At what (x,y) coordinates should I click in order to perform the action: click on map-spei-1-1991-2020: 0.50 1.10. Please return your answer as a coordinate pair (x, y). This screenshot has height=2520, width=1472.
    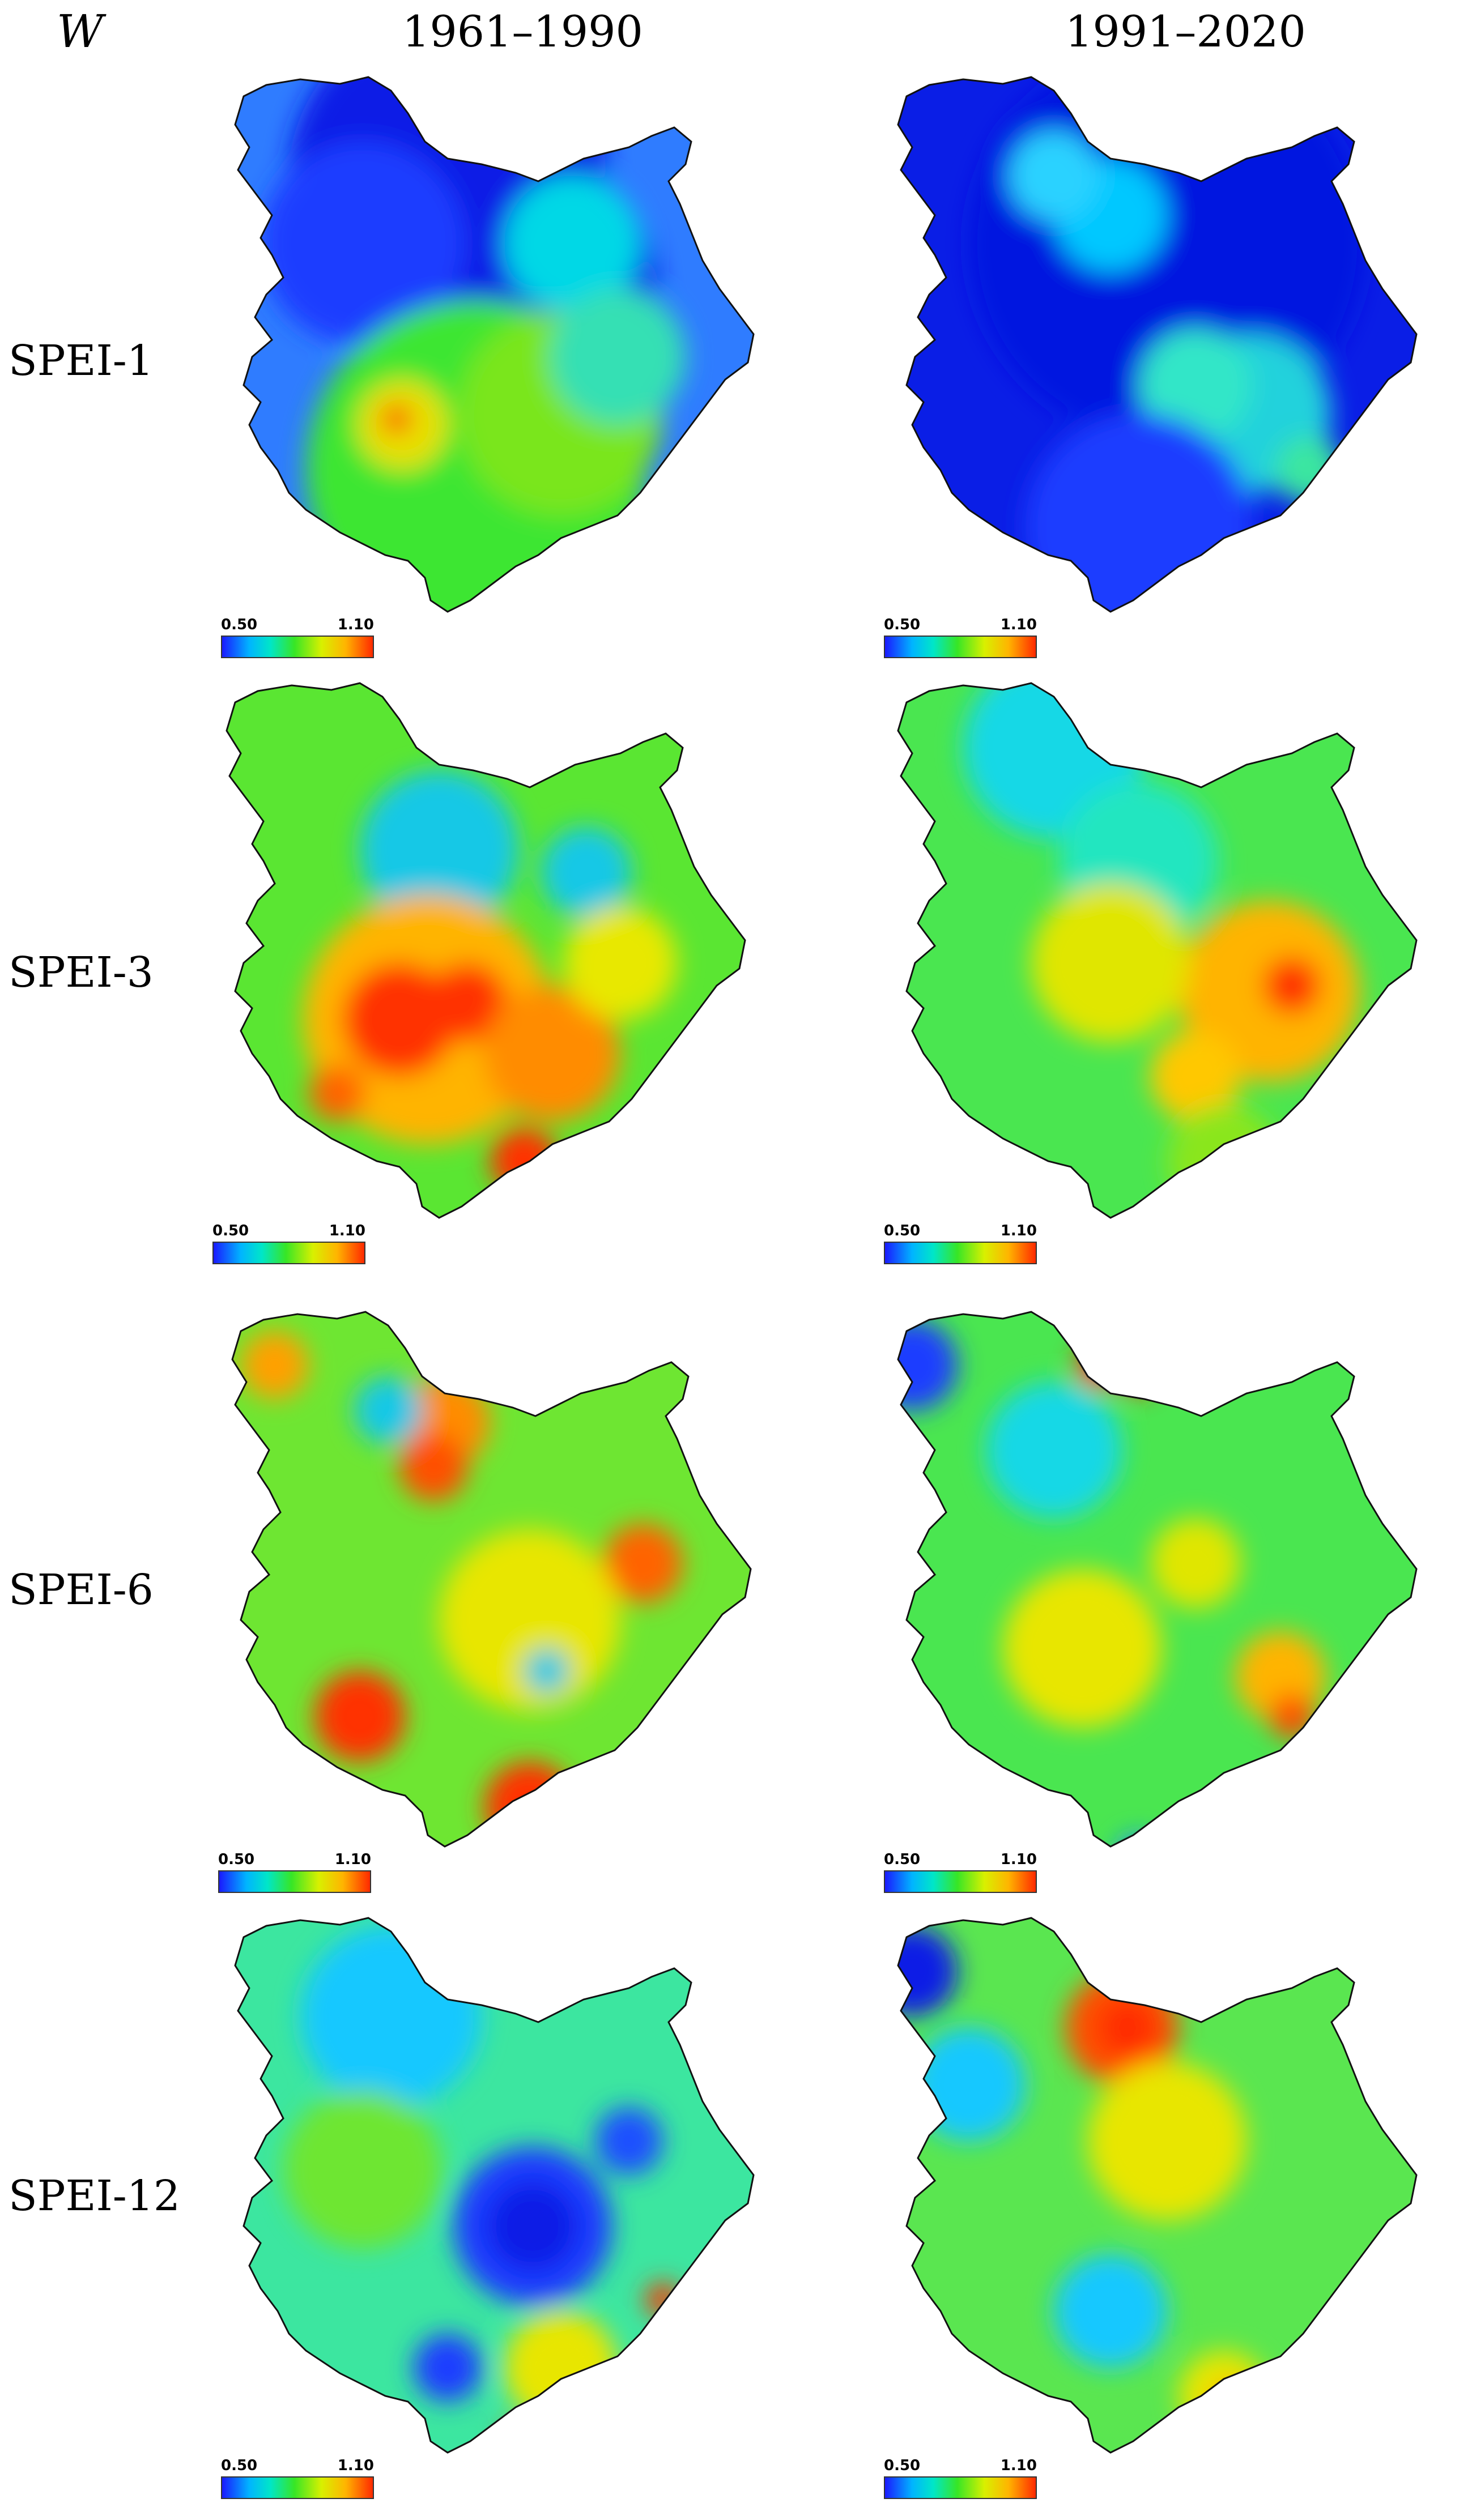
    Looking at the image, I should click on (1167, 374).